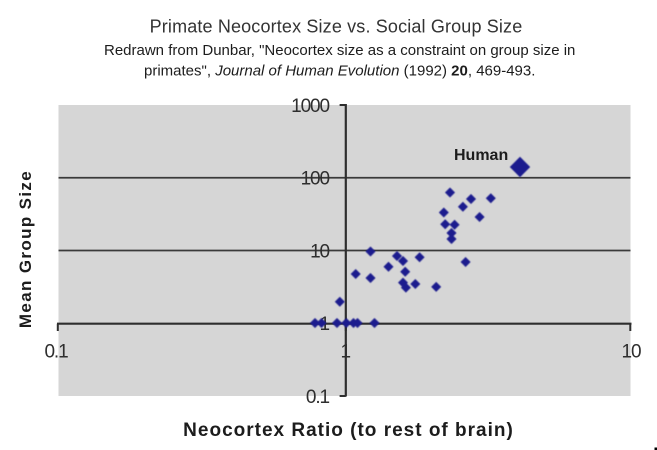 The image size is (657, 450). What do you see at coordinates (315, 179) in the screenshot?
I see `svg-text: 100` at bounding box center [315, 179].